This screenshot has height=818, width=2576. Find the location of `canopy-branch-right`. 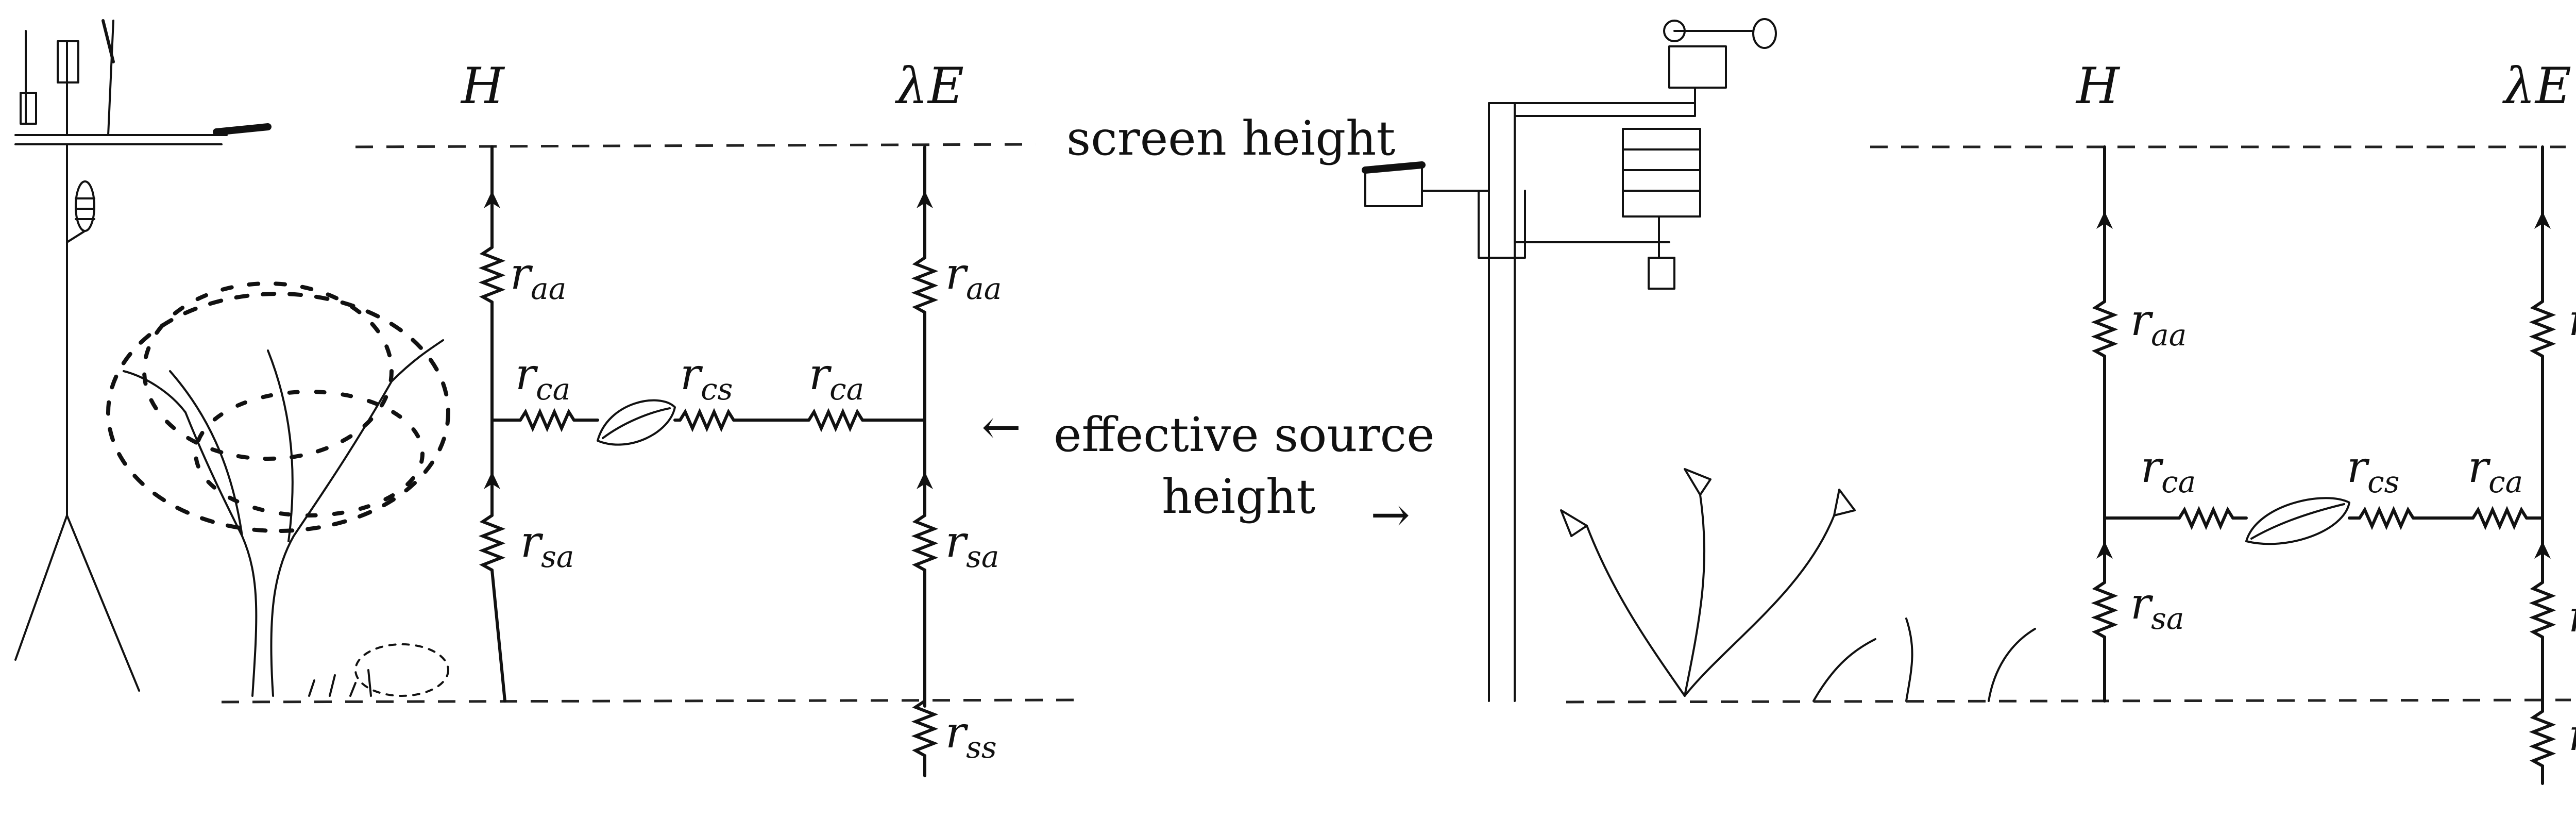

canopy-branch-right is located at coordinates (2323, 521).